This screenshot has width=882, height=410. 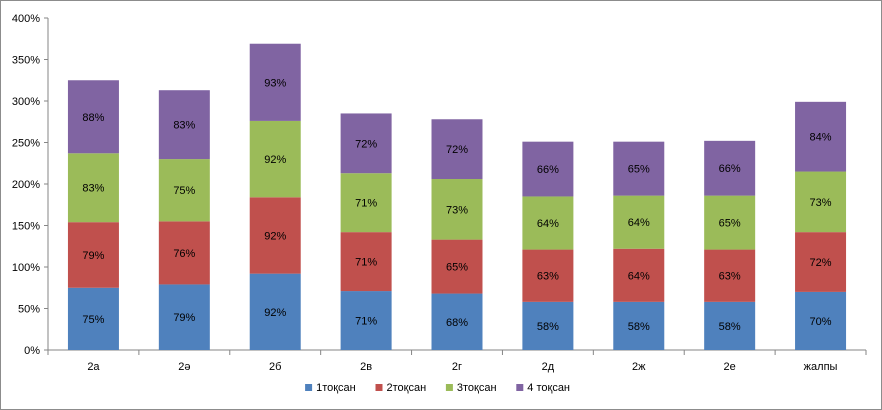 I want to click on data-label: 88%, so click(x=93, y=118).